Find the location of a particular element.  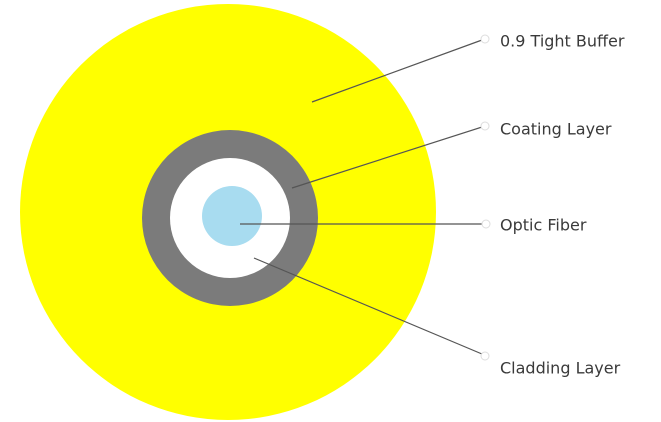

label: Optic Fiber is located at coordinates (543, 225).